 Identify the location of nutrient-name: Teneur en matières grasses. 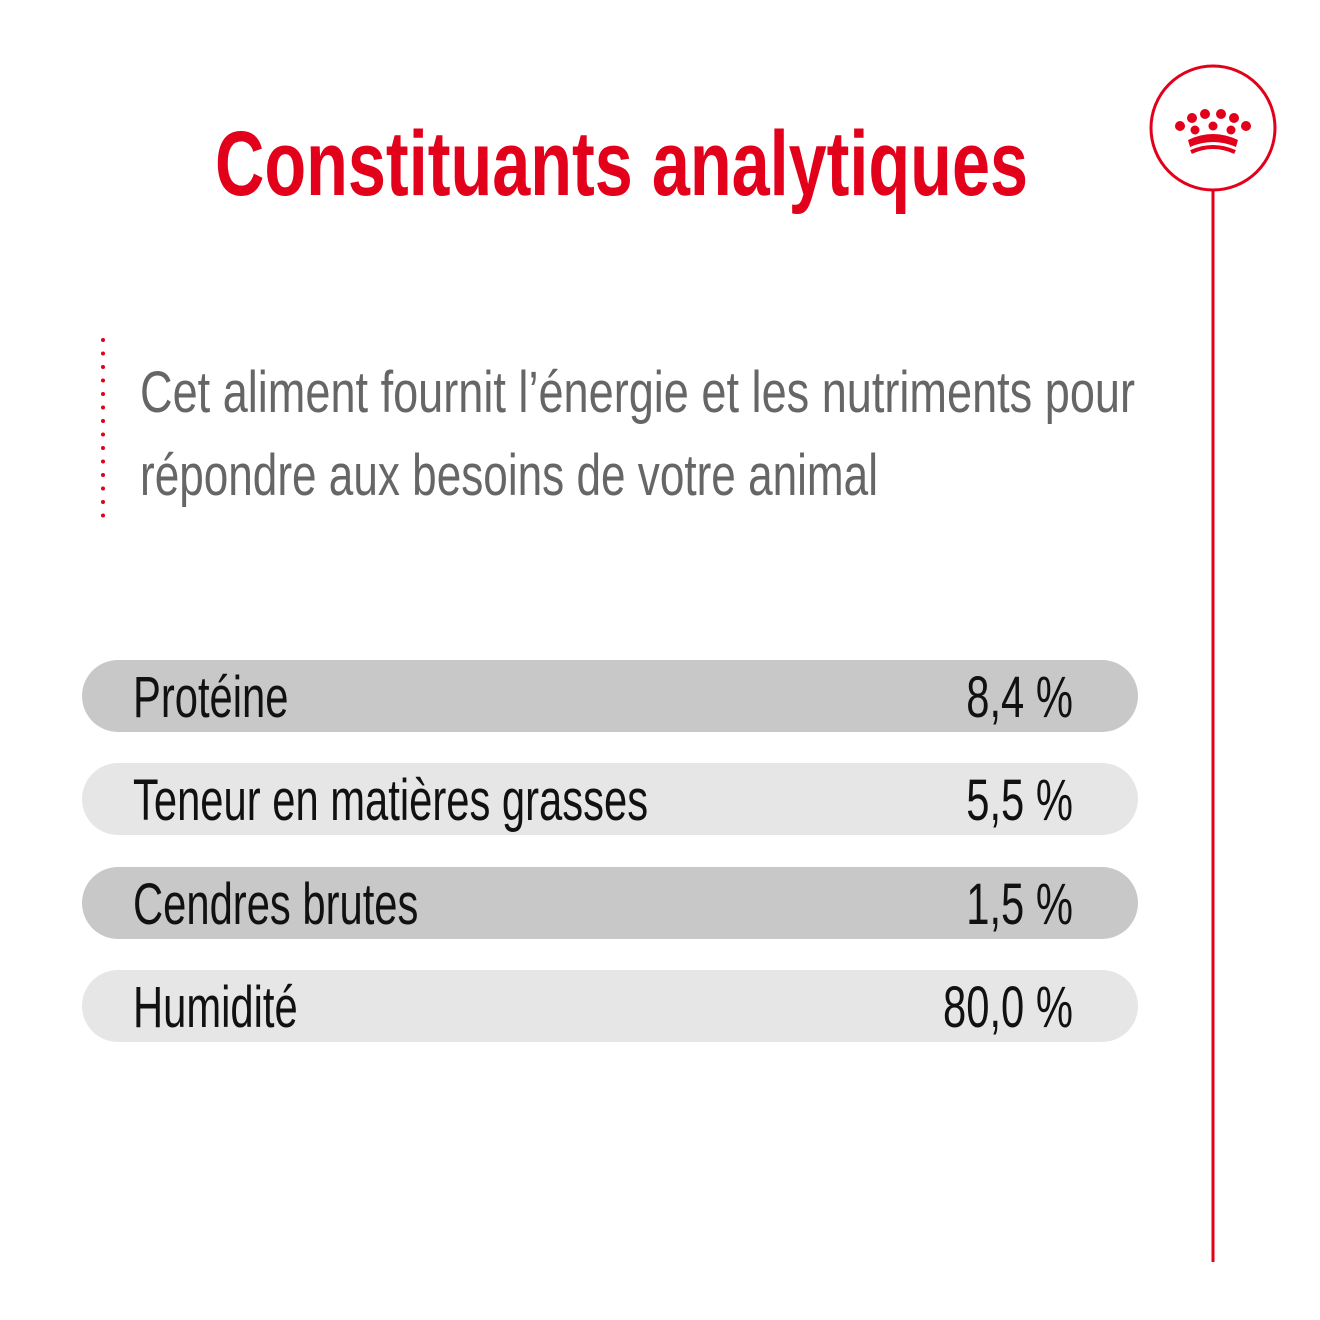
(390, 799).